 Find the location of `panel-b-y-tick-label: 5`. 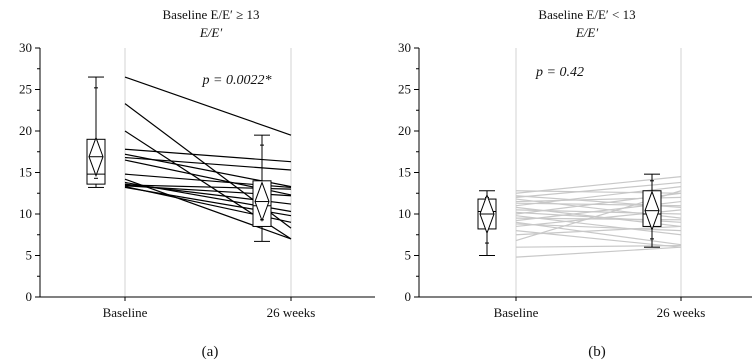

panel-b-y-tick-label: 5 is located at coordinates (408, 255).